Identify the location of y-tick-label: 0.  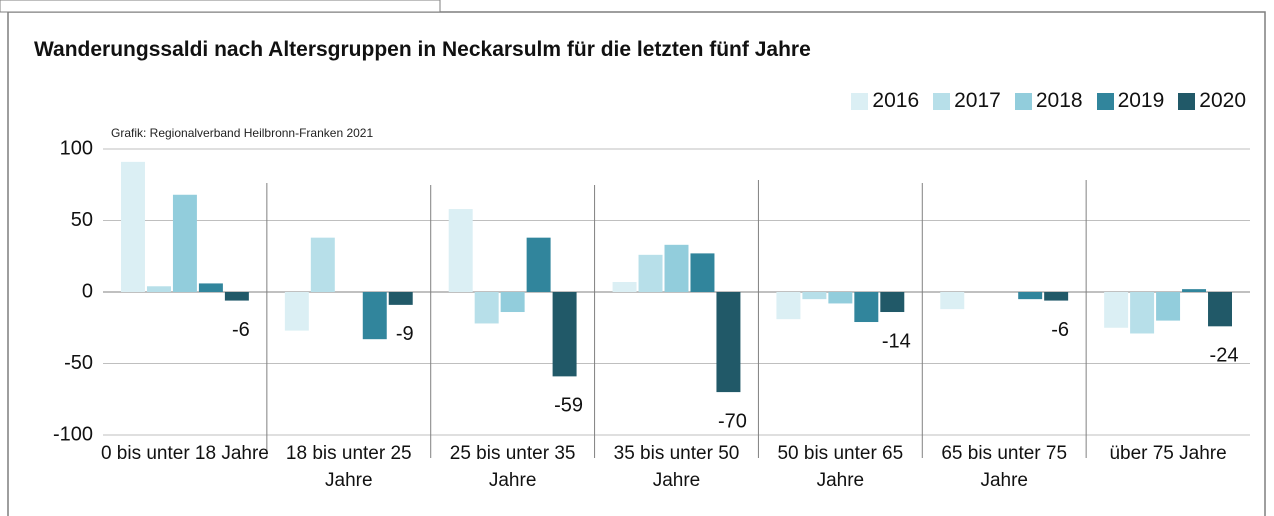
(87, 291).